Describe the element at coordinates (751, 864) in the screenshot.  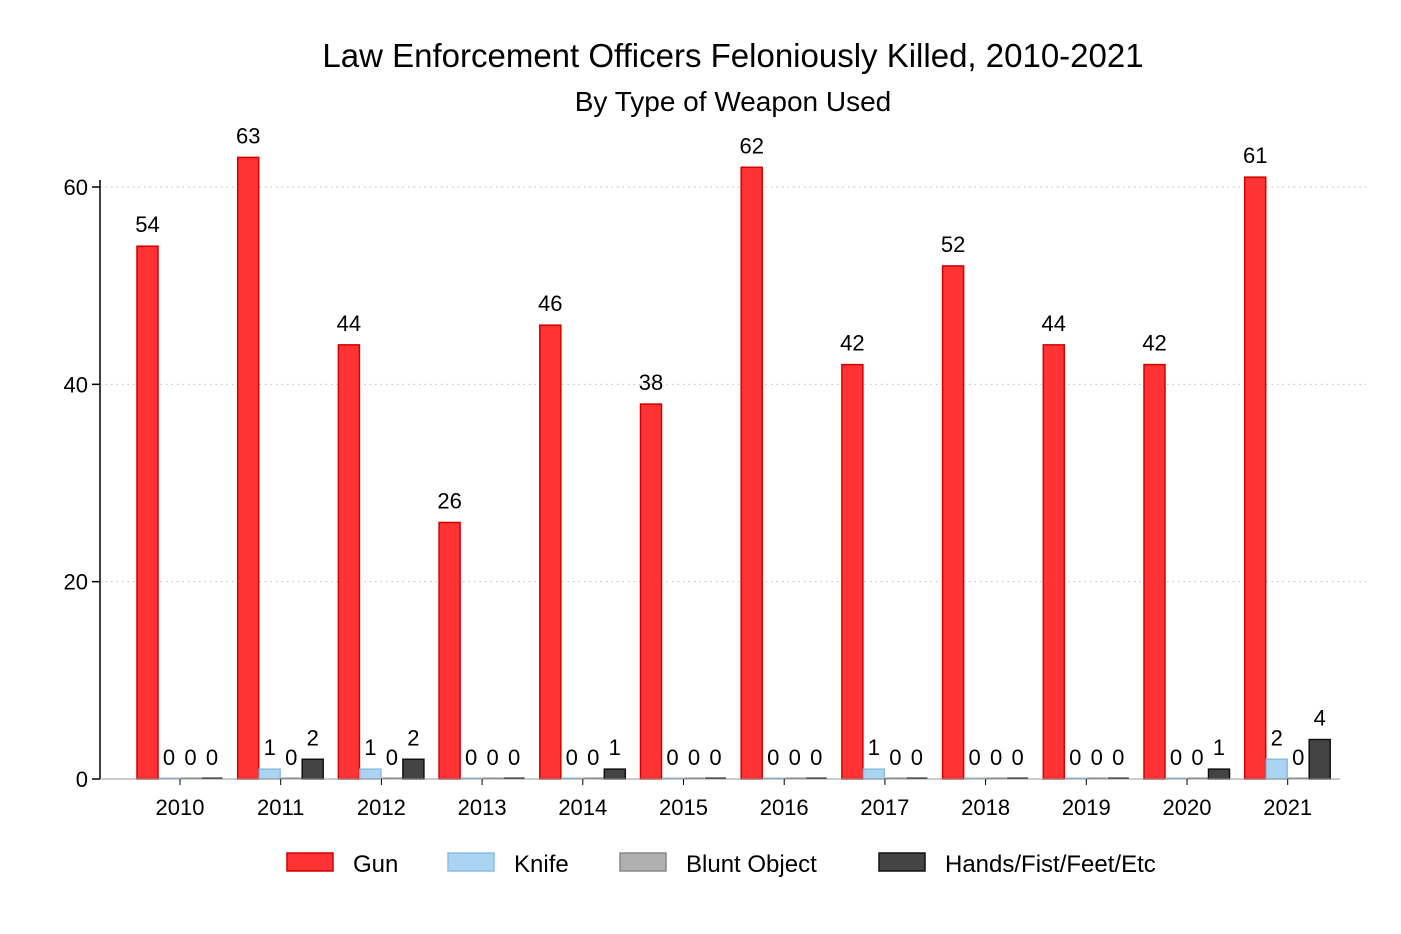
I see `legend-label: Blunt Object` at that location.